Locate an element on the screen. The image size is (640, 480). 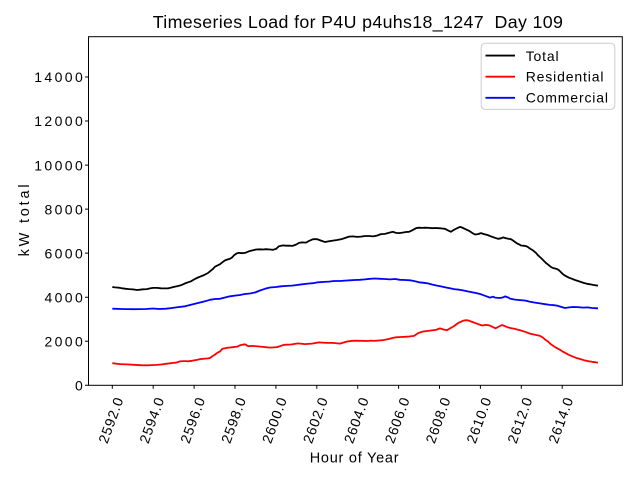
svg-text: 14000 is located at coordinates (59, 77).